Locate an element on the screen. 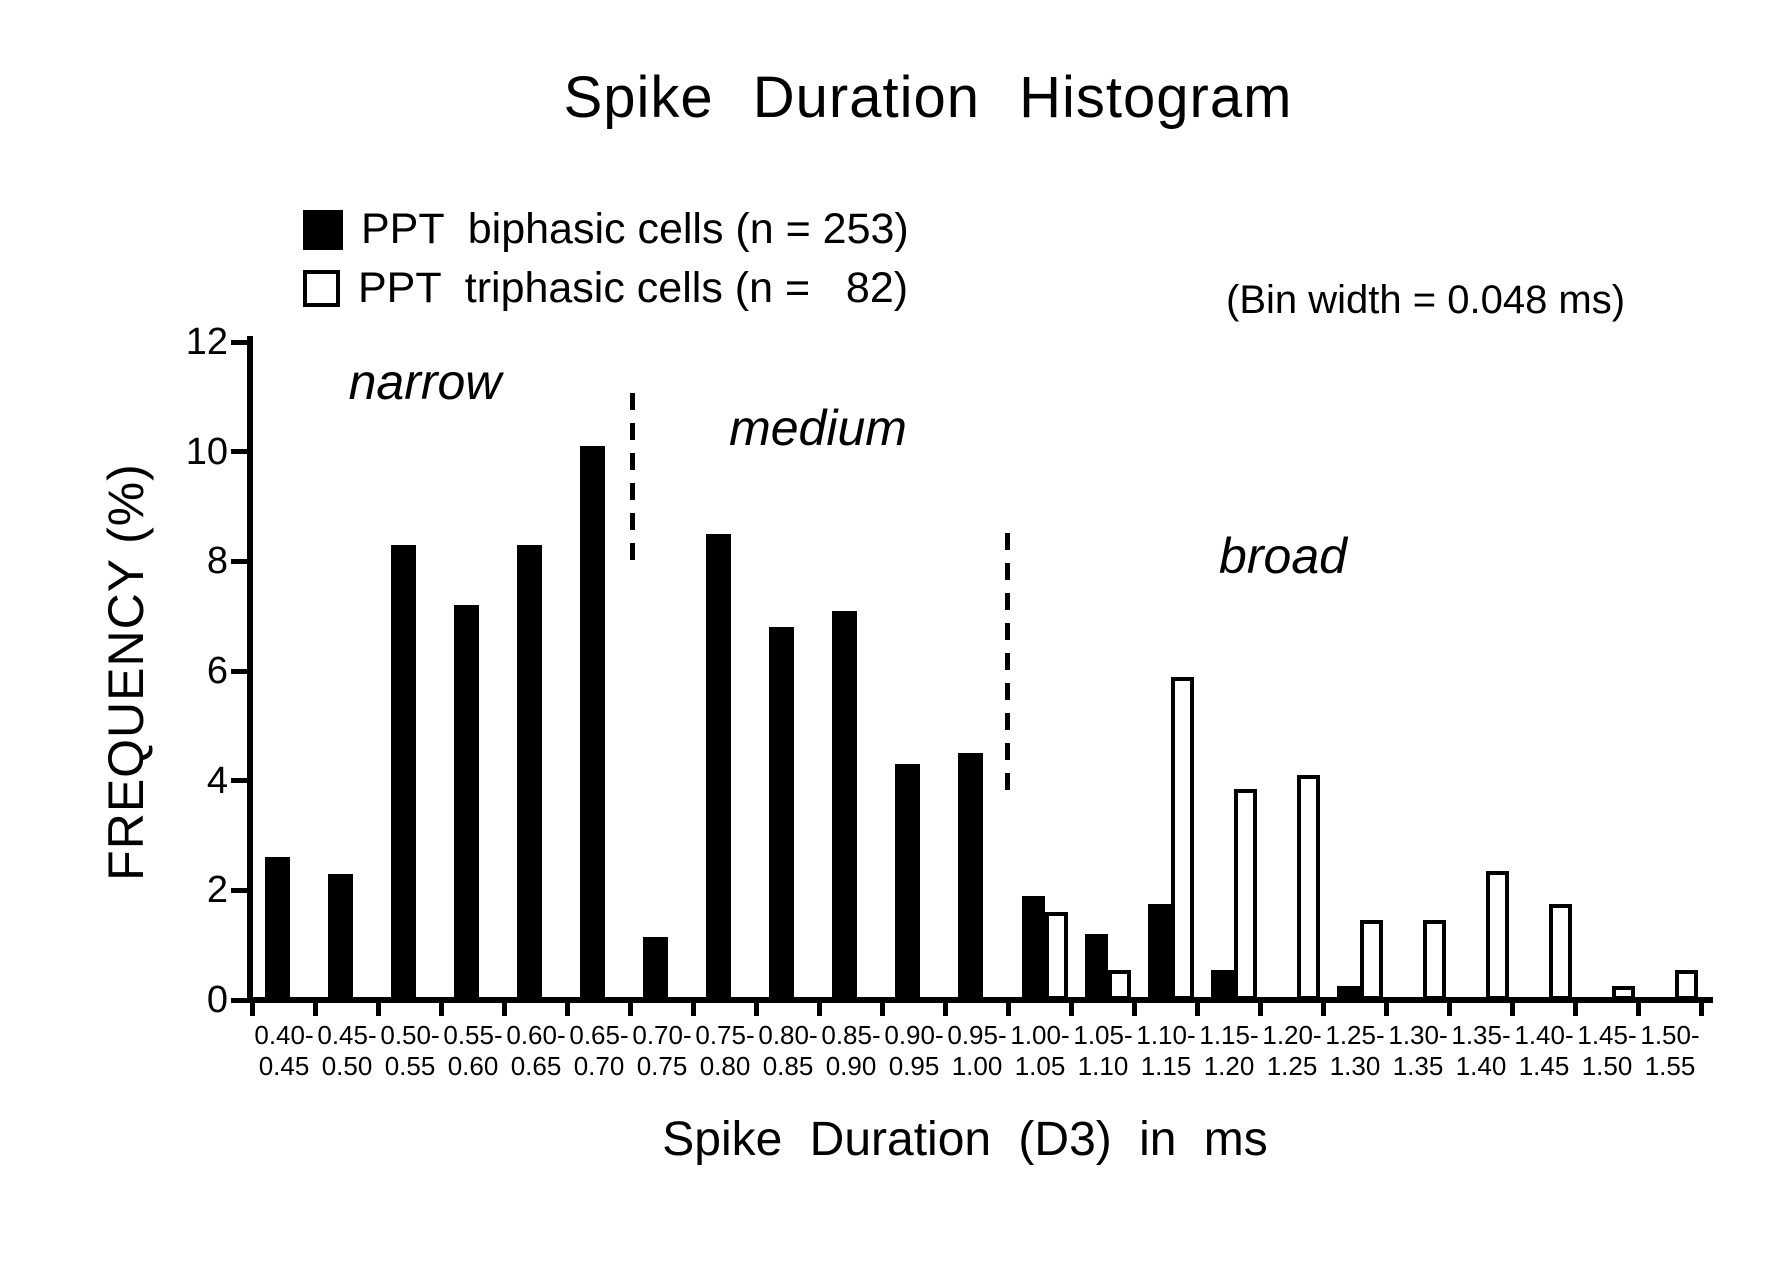 This screenshot has height=1280, width=1772. medium-broad-divider is located at coordinates (1007, 667).